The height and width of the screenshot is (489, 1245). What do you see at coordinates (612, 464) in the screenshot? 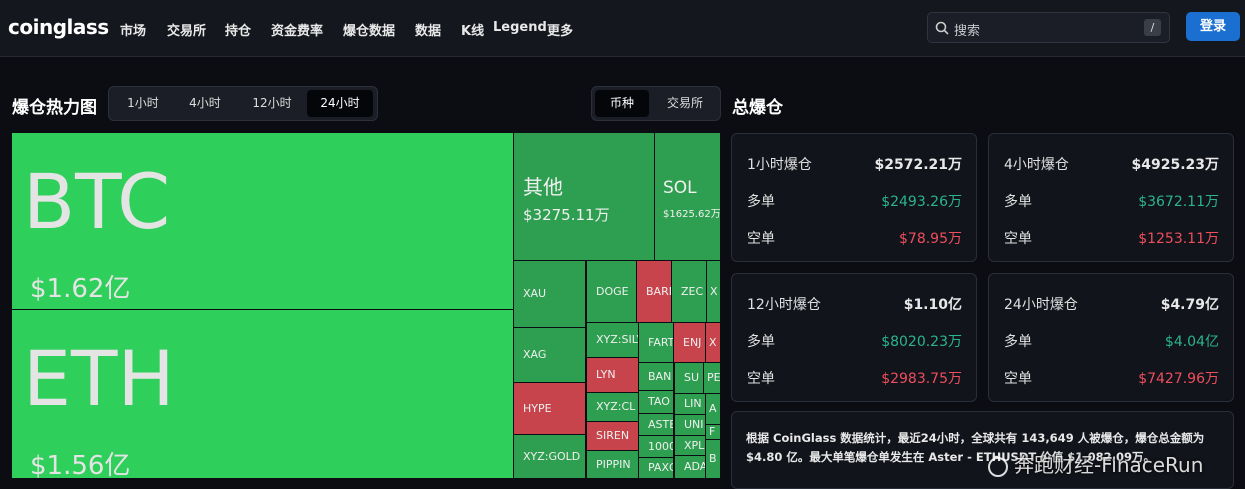
I see `heatmap-tile: PIPPIN` at bounding box center [612, 464].